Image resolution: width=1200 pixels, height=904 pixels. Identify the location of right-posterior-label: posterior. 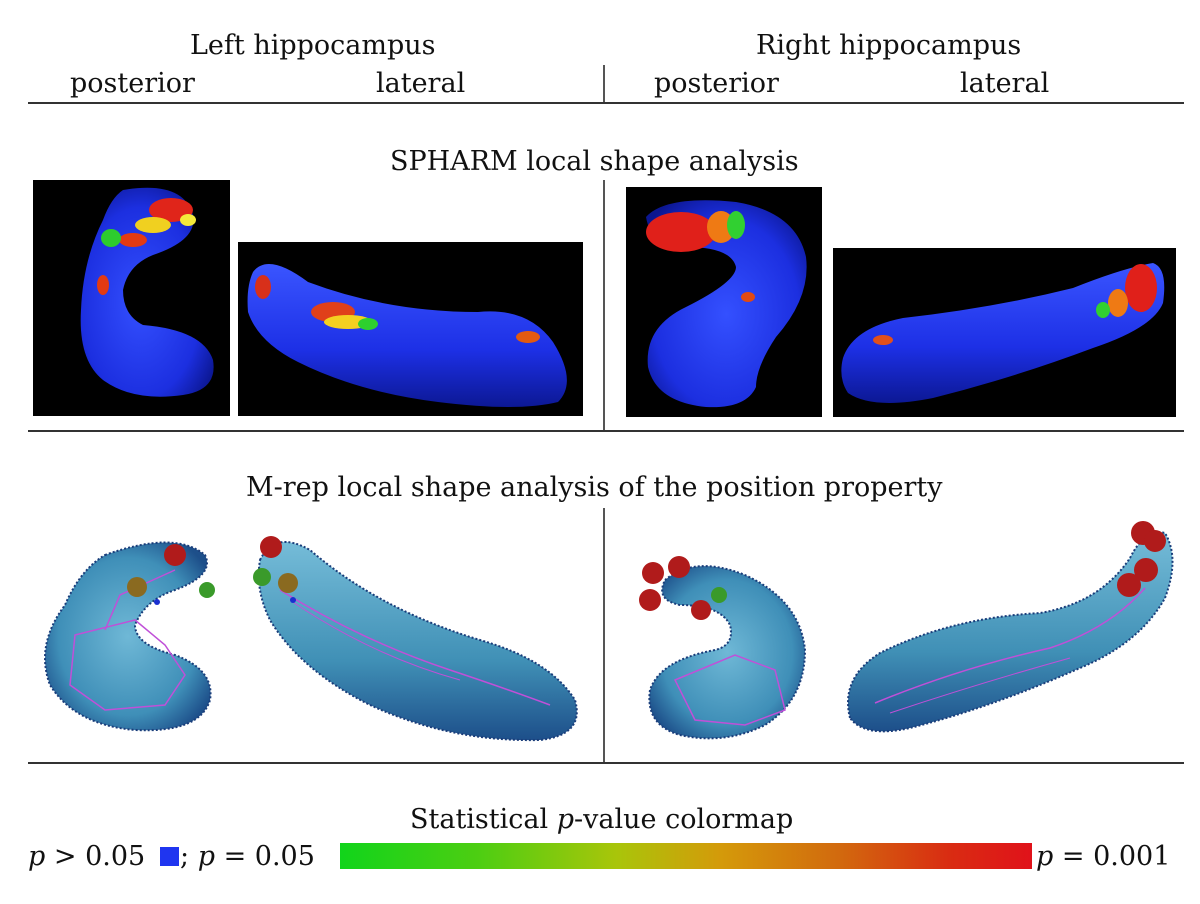
(716, 83).